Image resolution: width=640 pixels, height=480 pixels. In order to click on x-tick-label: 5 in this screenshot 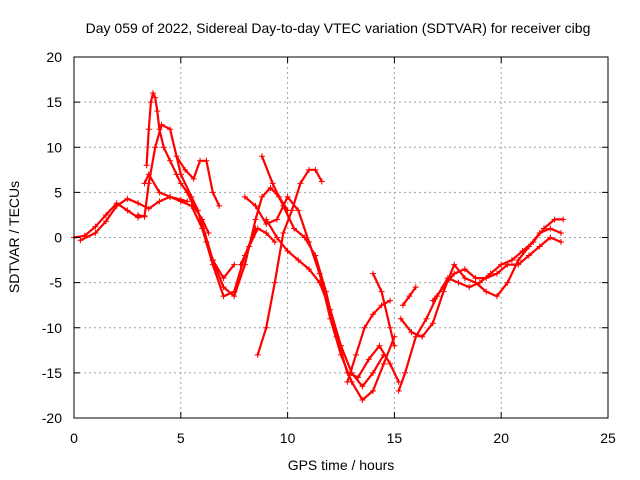, I will do `click(181, 438)`.